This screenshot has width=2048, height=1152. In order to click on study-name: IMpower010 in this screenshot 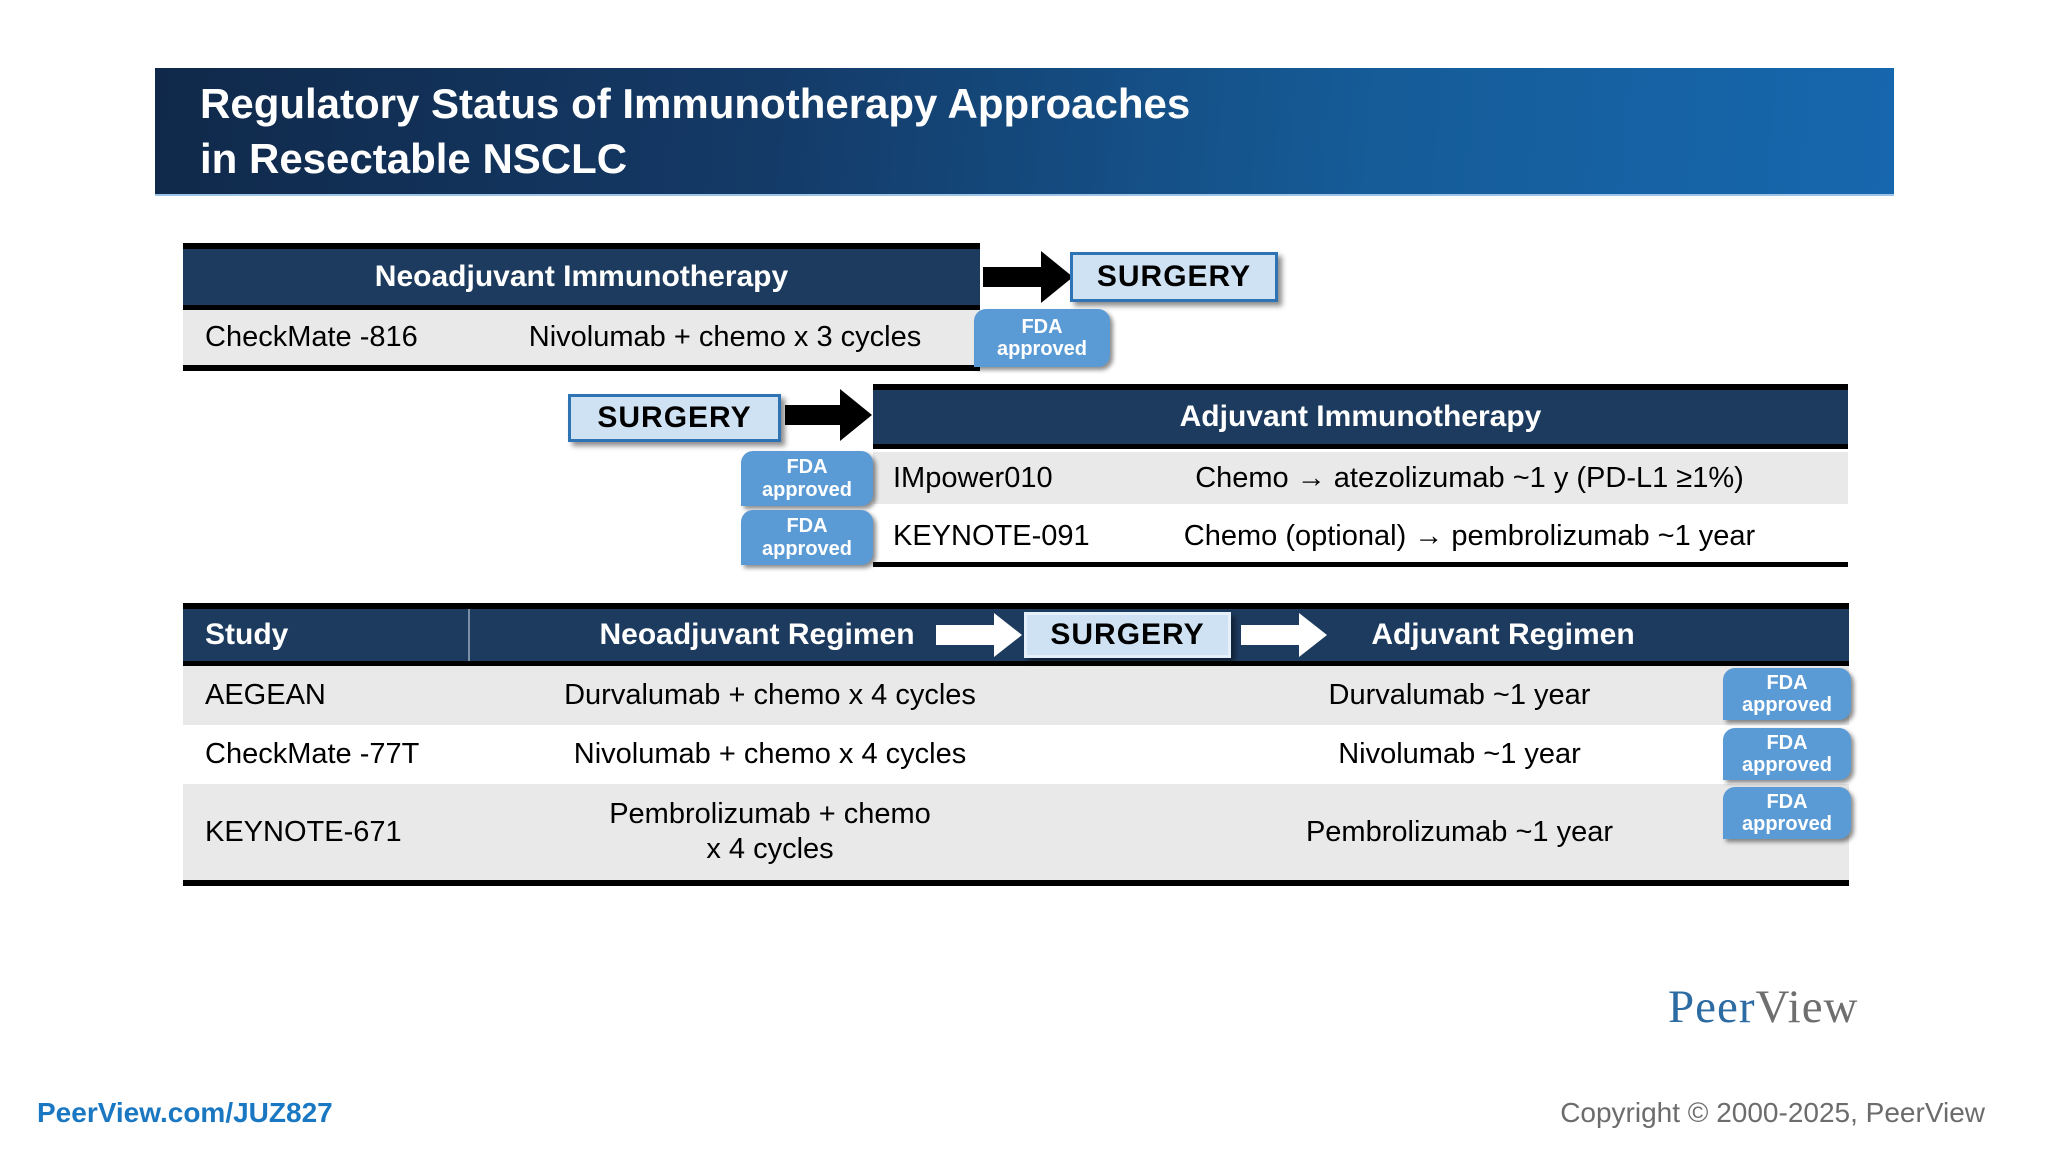, I will do `click(973, 477)`.